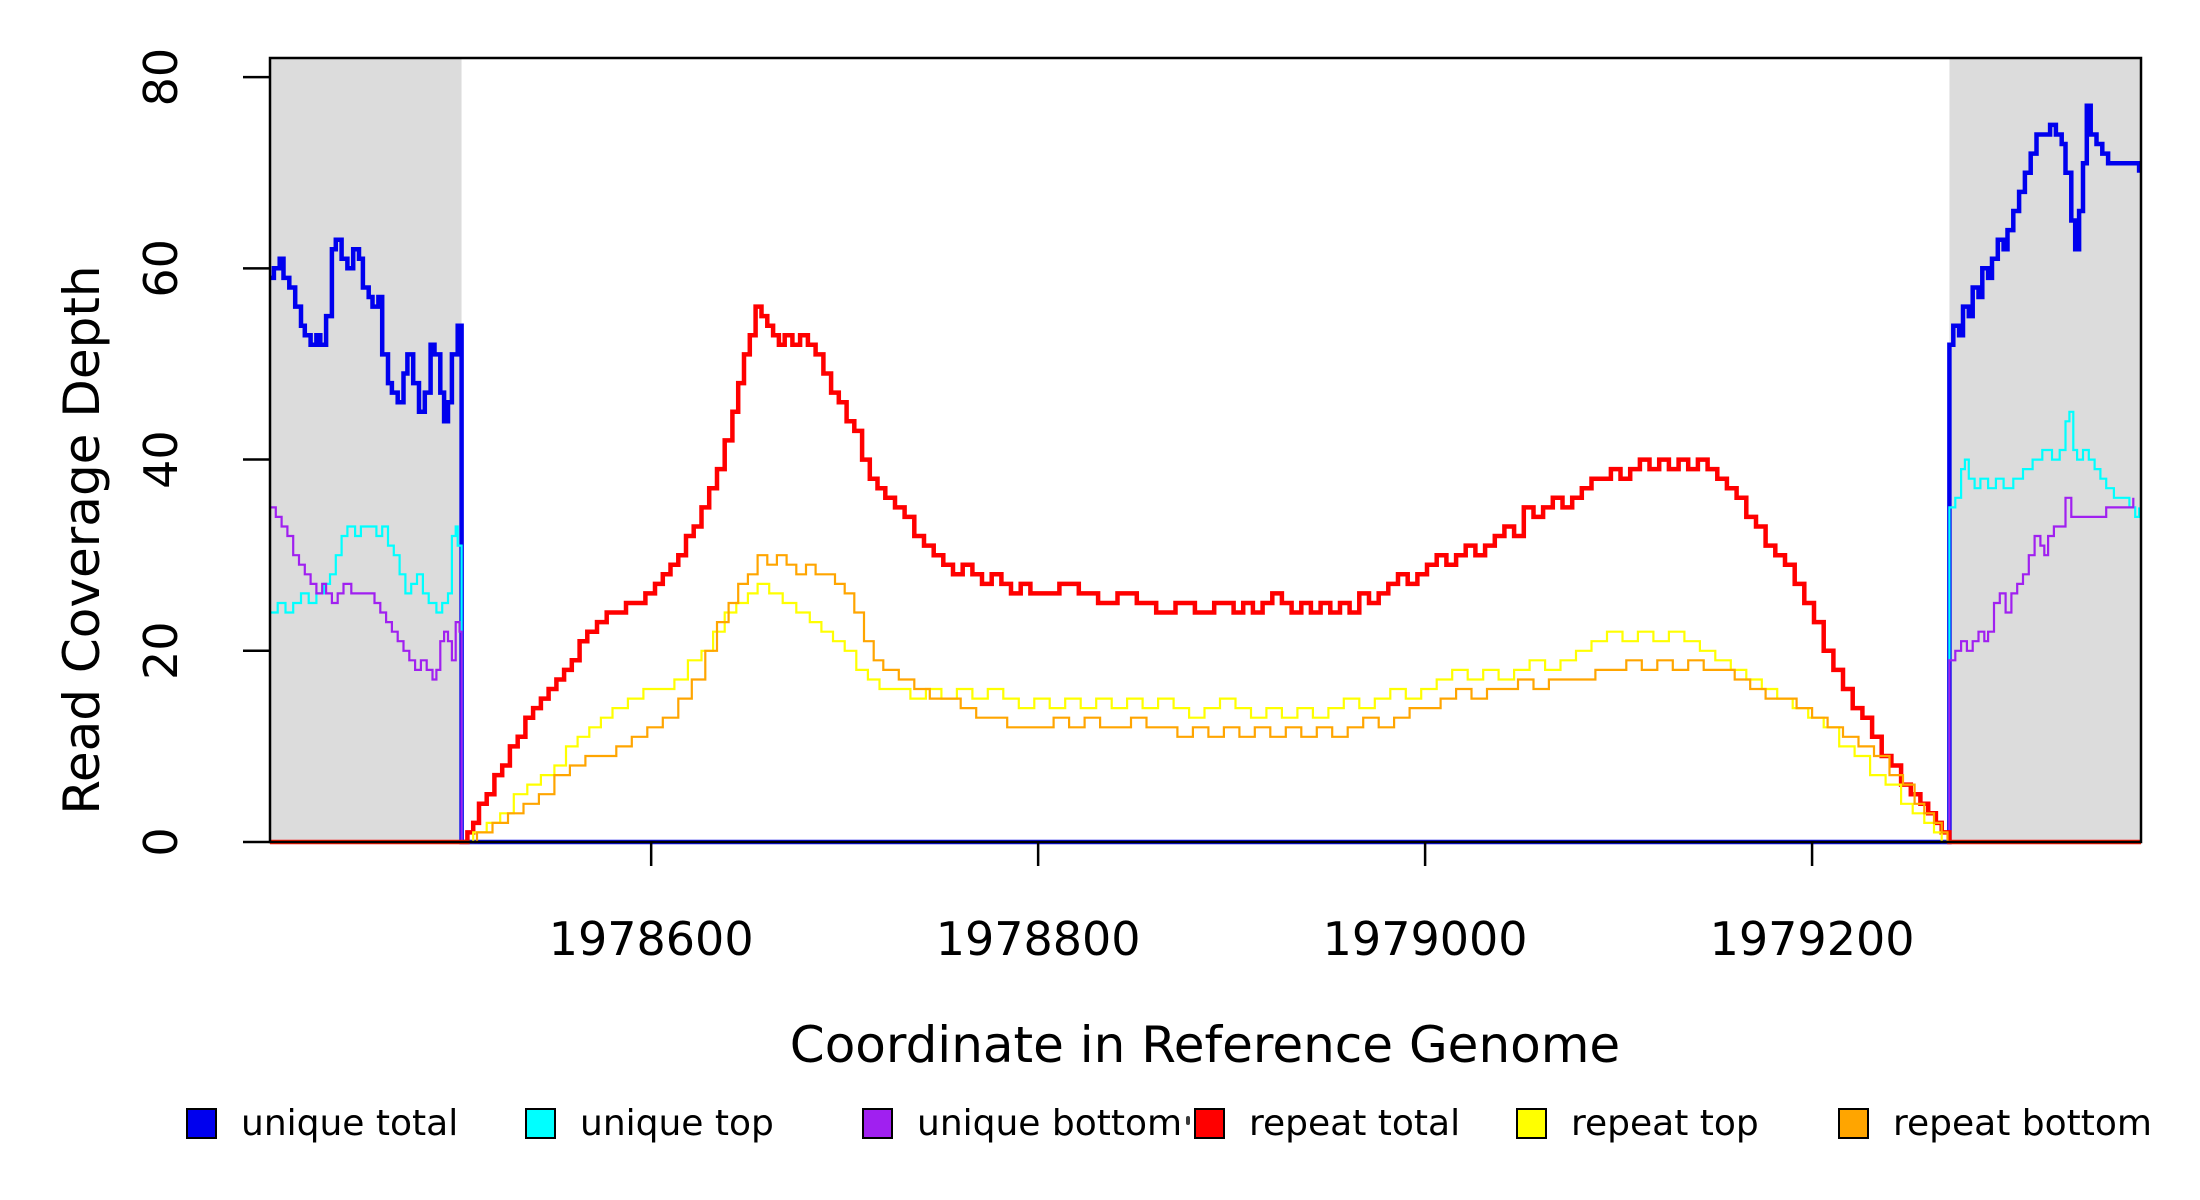 The width and height of the screenshot is (2200, 1200). I want to click on stray-dot, so click(1188, 1120).